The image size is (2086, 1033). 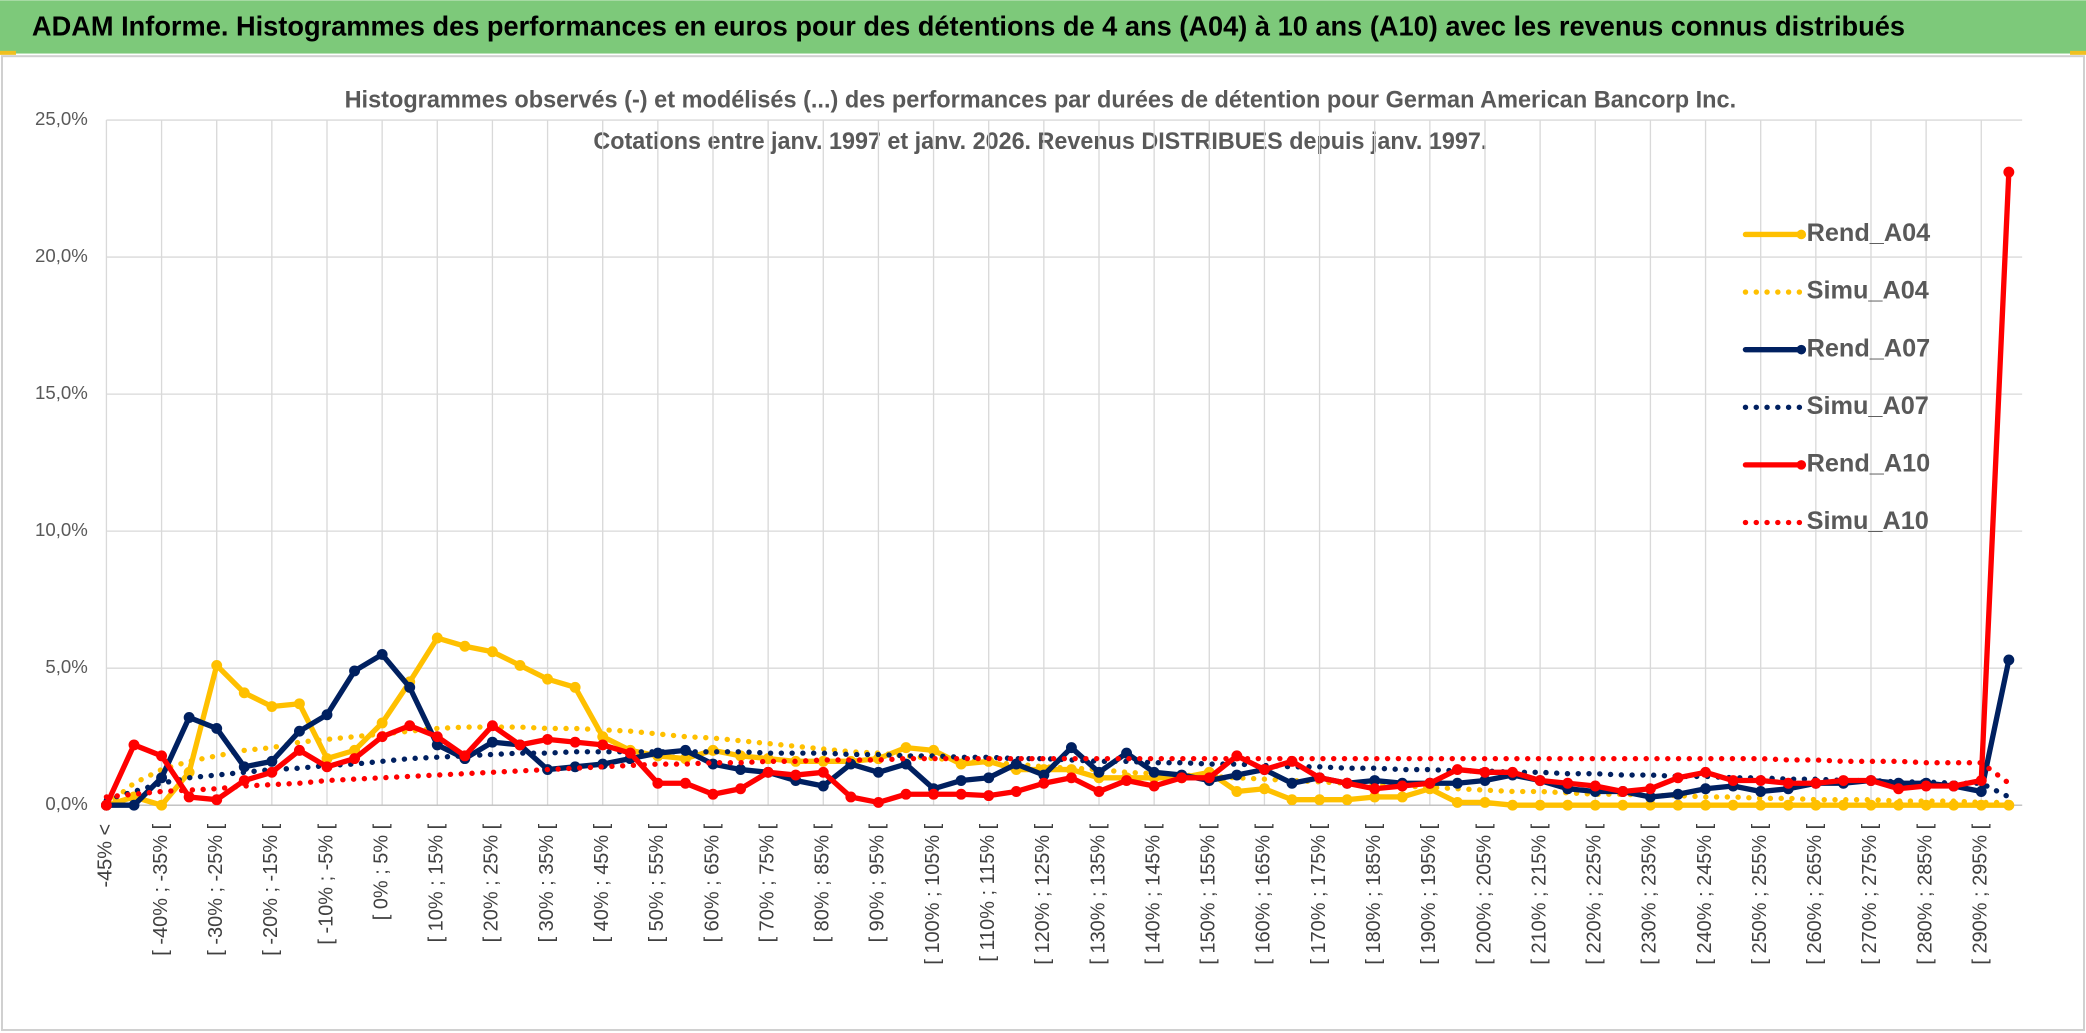 I want to click on x-tick-label: [ 160% ; 165% [, so click(x=1264, y=893).